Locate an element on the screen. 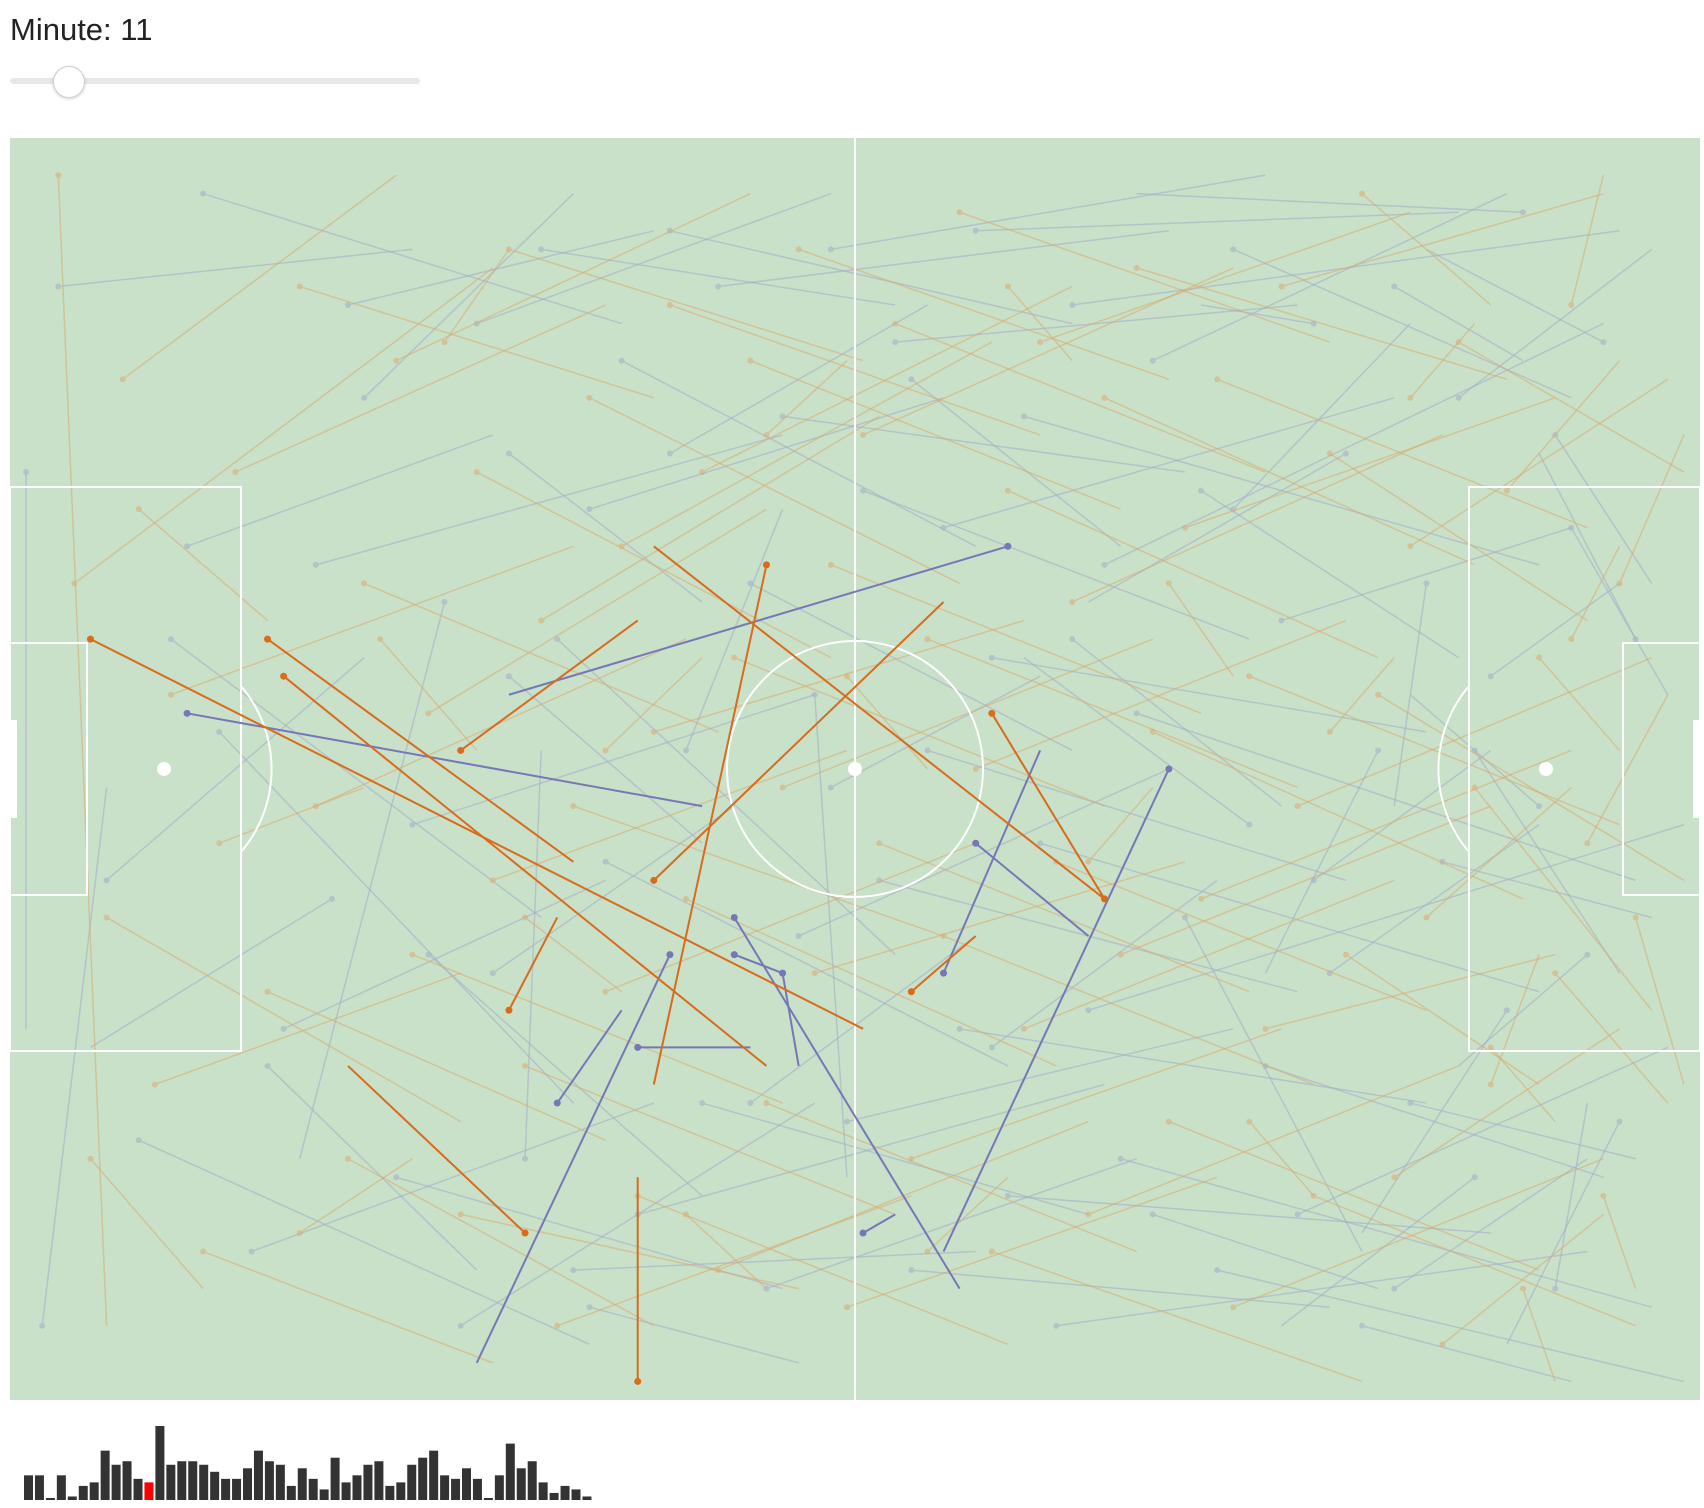 This screenshot has height=1508, width=1704. minute-timeline is located at coordinates (310, 1463).